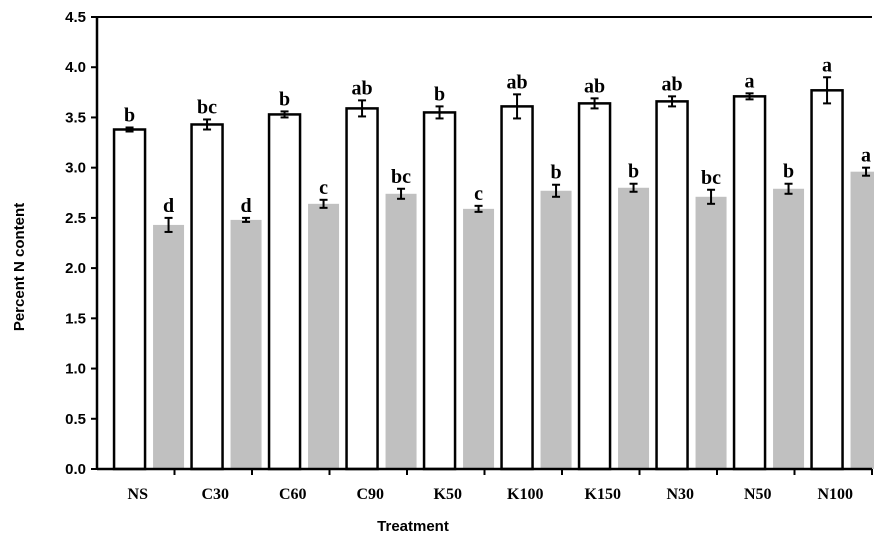  Describe the element at coordinates (168, 206) in the screenshot. I see `sig-label-NS-s1: d` at that location.